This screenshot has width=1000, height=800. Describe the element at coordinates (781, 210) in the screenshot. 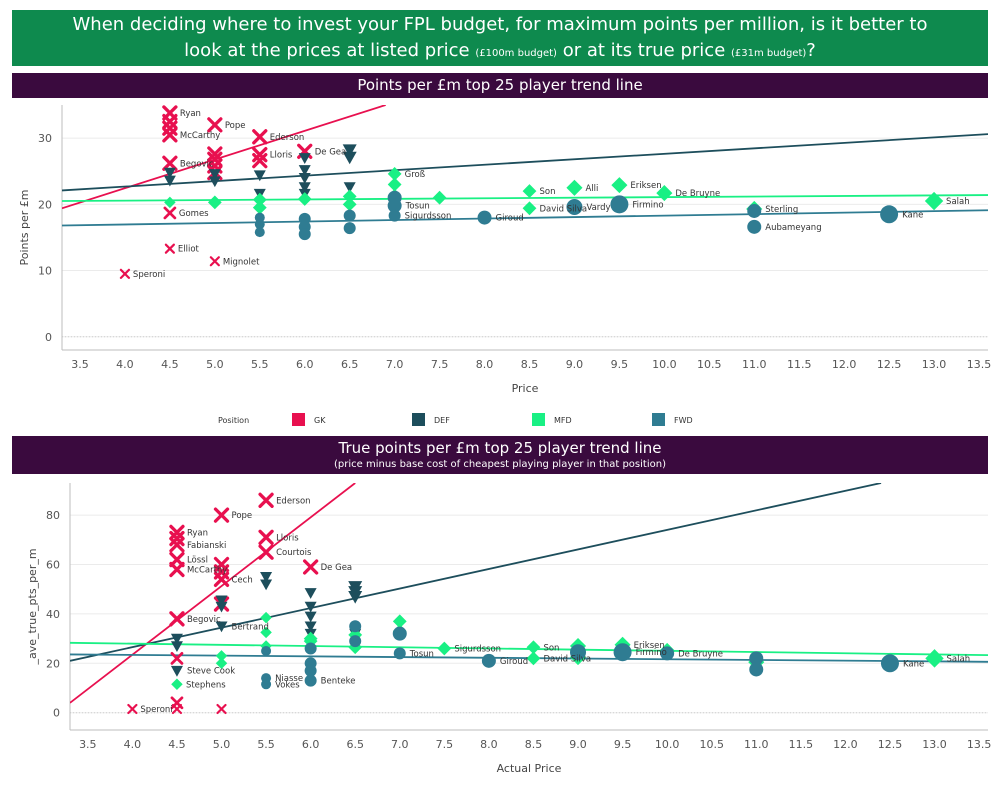

I see `point-label-sterling: Sterling` at that location.